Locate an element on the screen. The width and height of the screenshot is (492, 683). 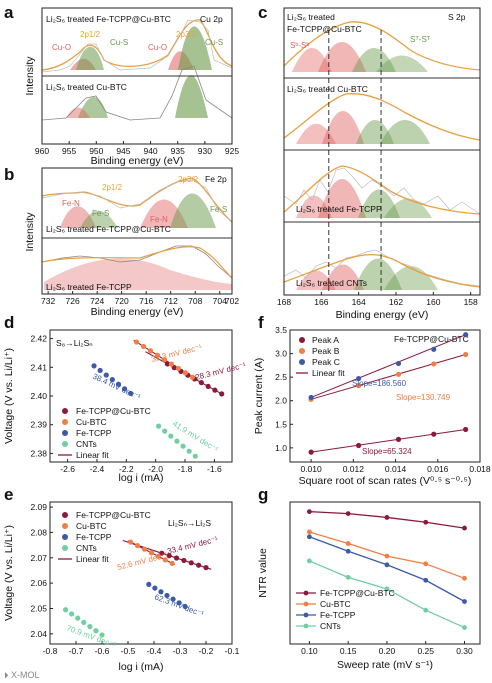
e-xlabel: log i (mA) is located at coordinates (141, 667).